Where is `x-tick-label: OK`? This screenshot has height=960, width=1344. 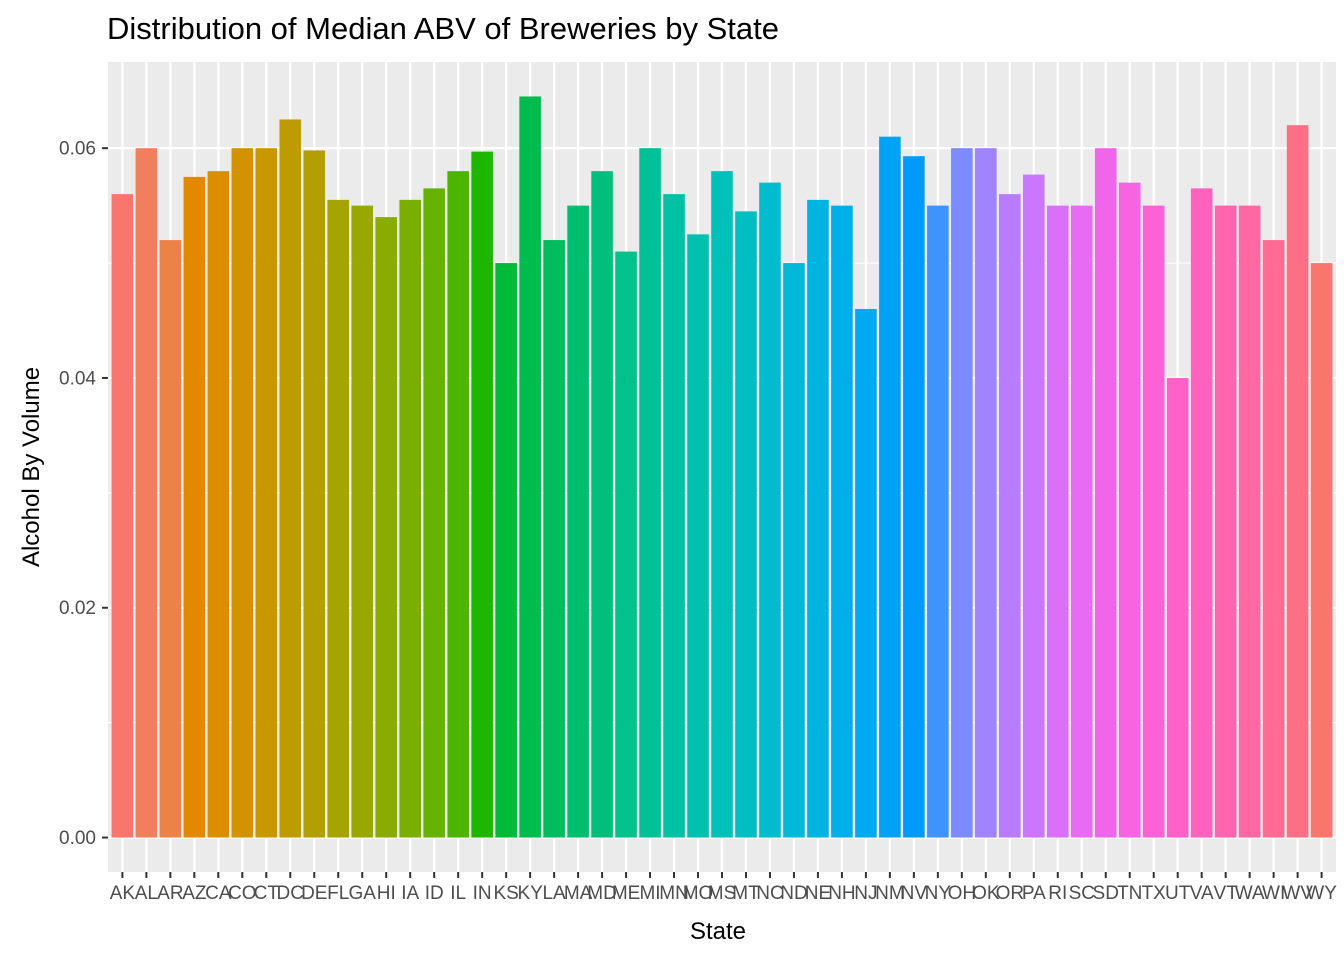
x-tick-label: OK is located at coordinates (986, 893).